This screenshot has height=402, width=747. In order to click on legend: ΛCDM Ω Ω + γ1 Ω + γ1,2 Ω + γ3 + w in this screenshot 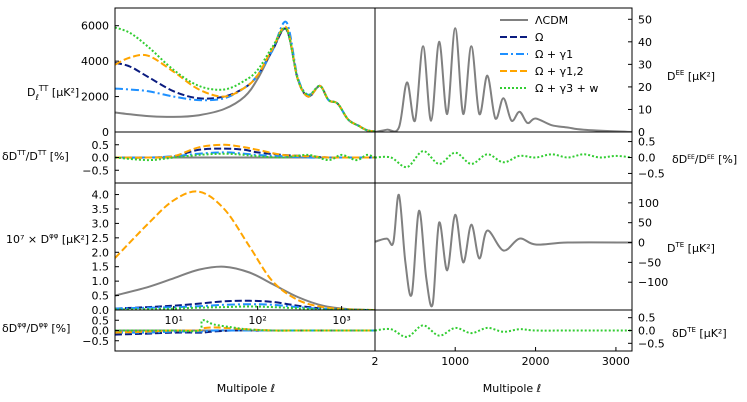, I will do `click(549, 54)`.